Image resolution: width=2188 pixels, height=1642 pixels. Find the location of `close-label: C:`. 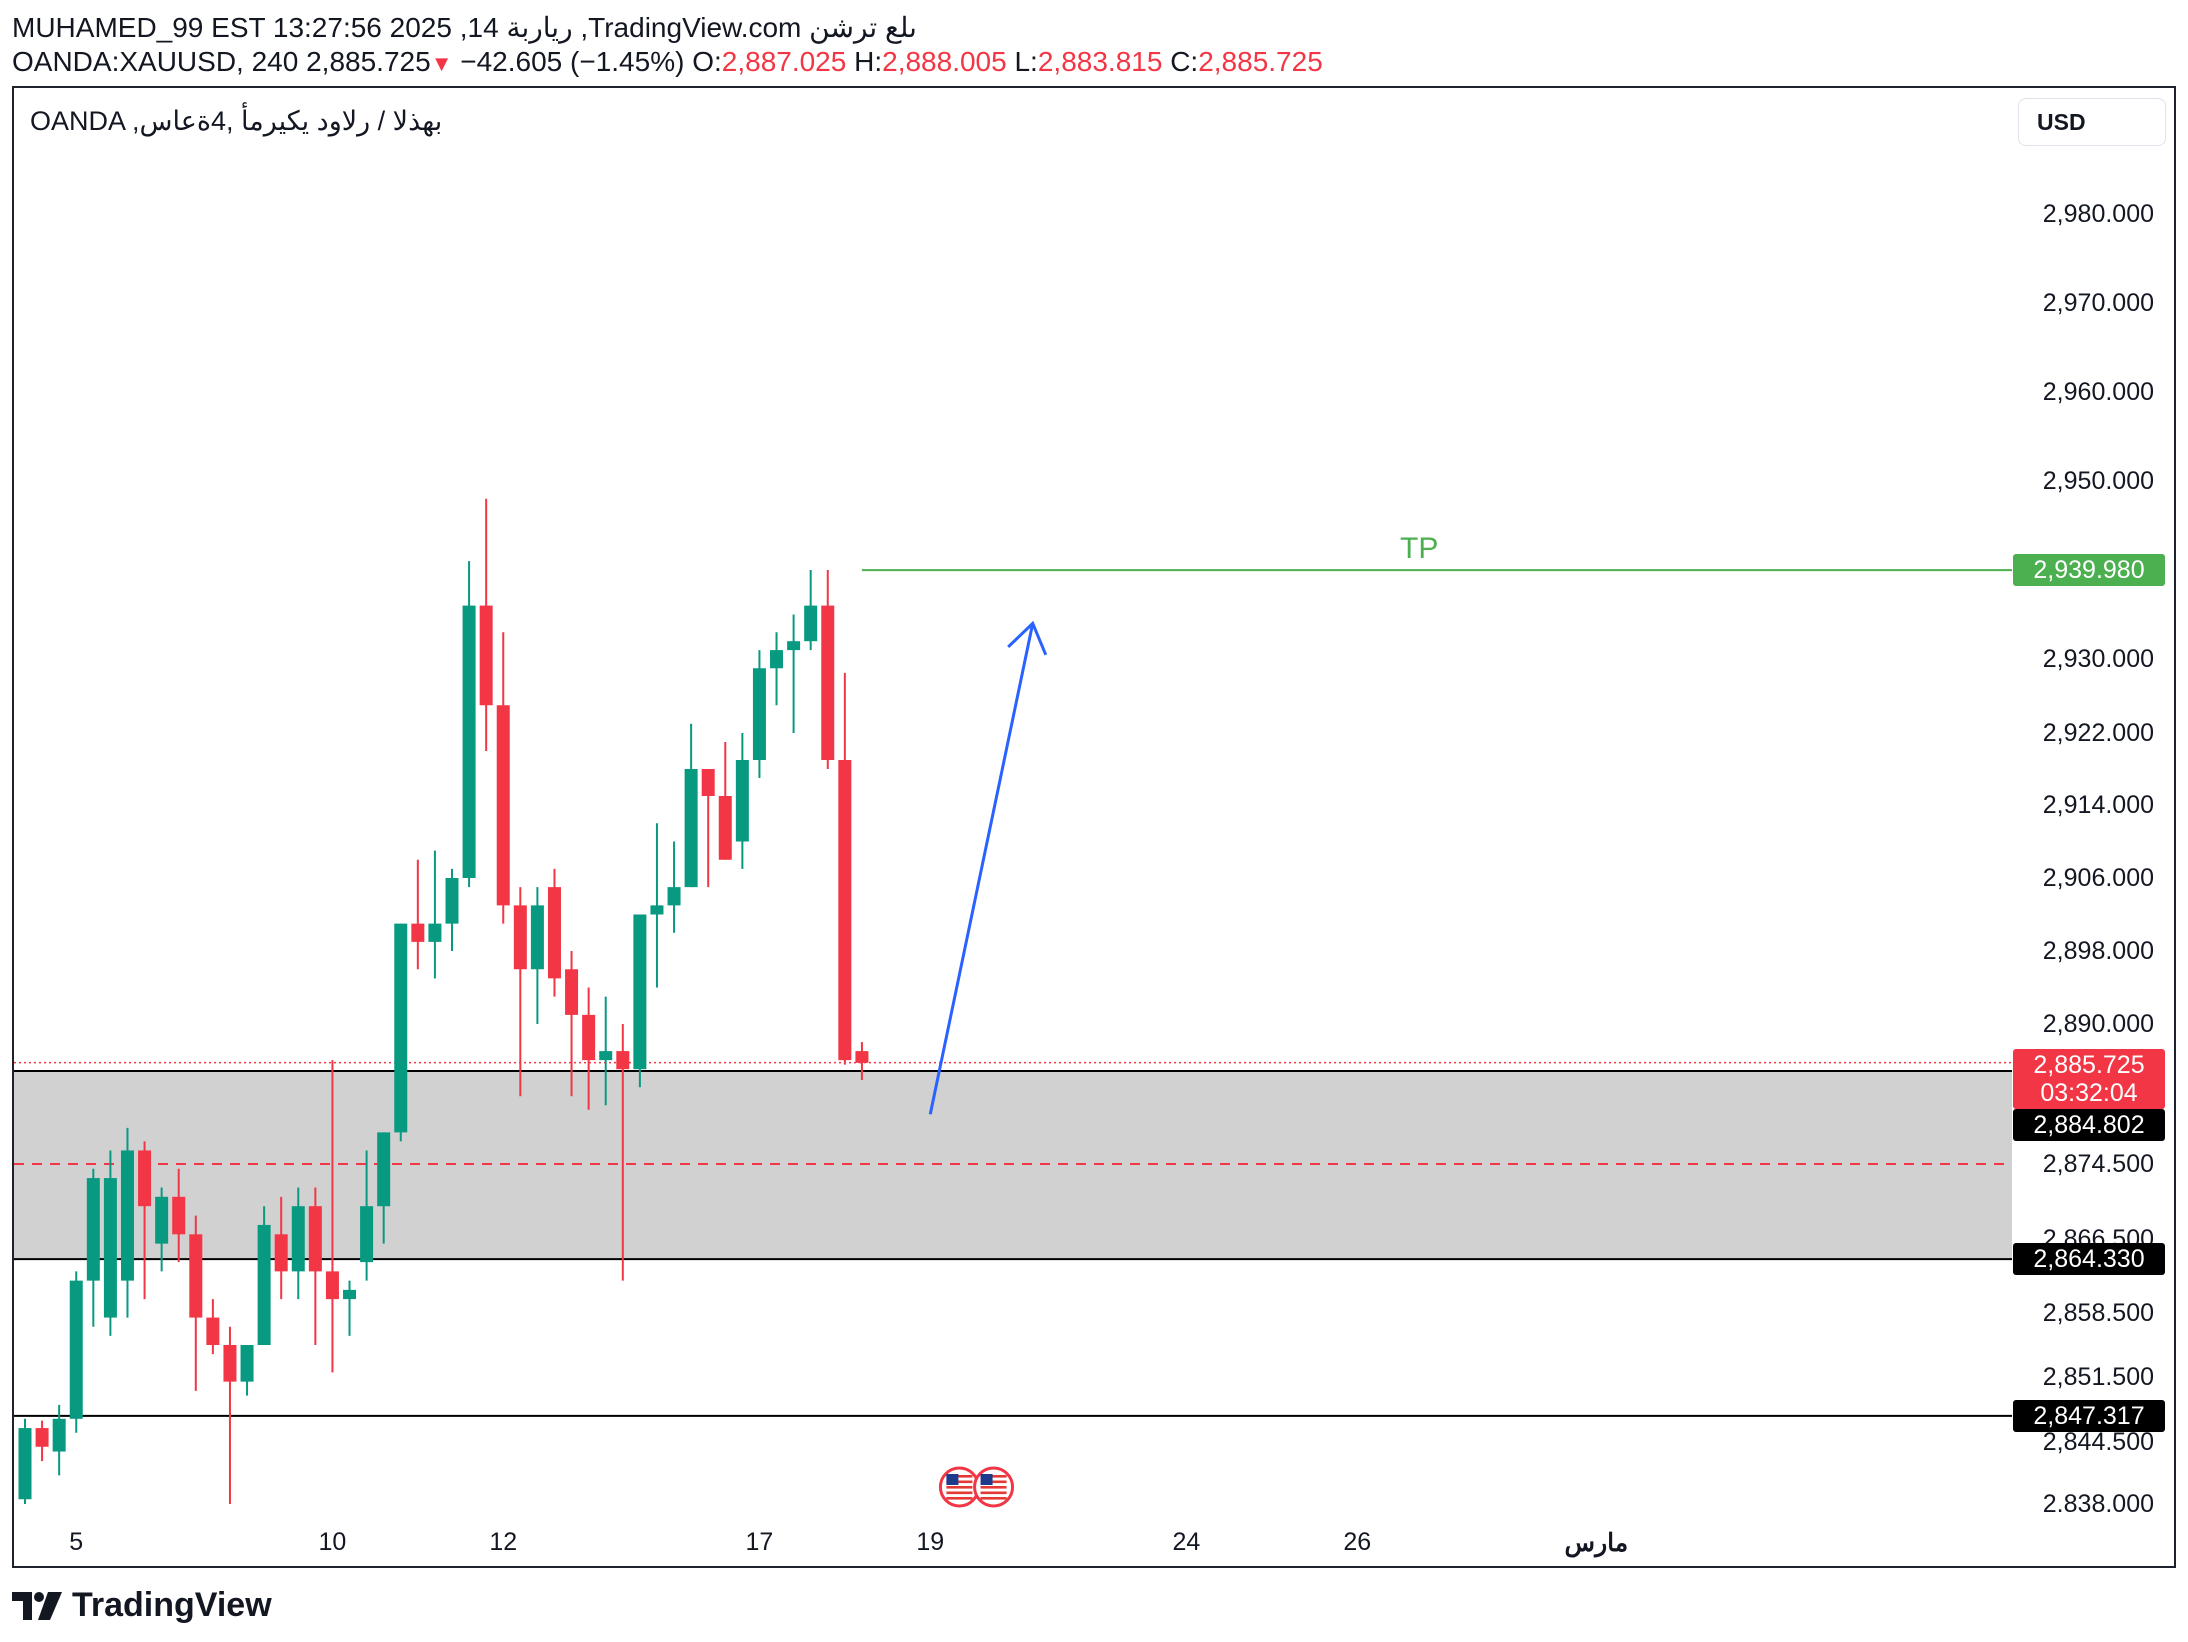

close-label: C: is located at coordinates (1184, 61).